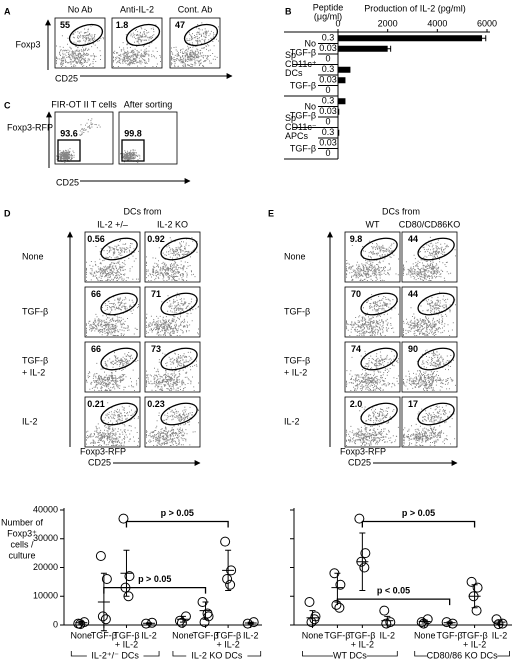  What do you see at coordinates (45, 596) in the screenshot?
I see `y-tick-label: 10000` at bounding box center [45, 596].